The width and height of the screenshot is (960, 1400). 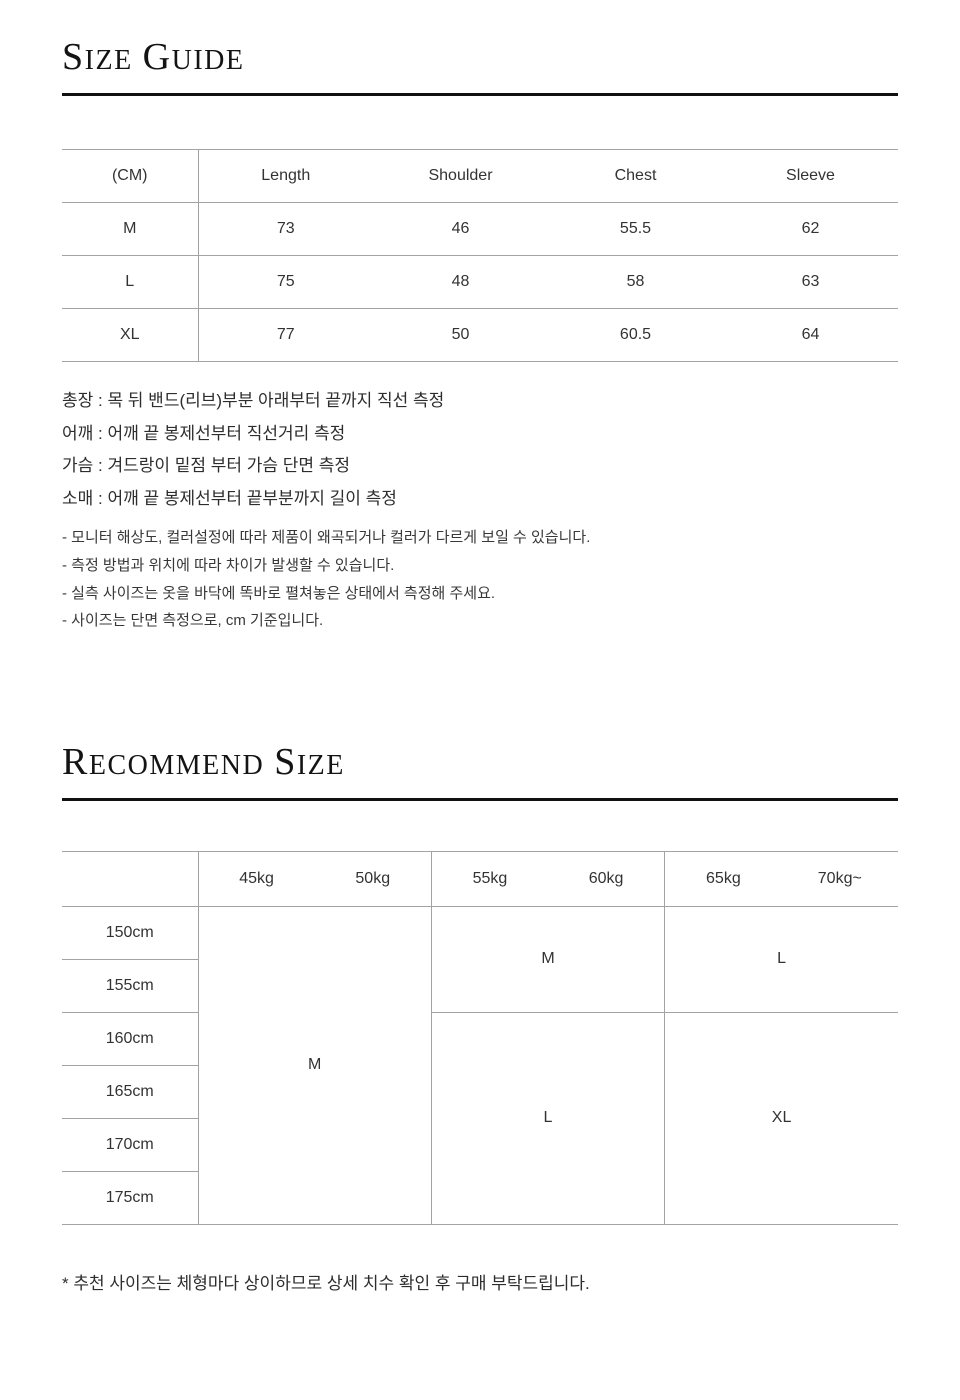 What do you see at coordinates (75, 762) in the screenshot?
I see `title-letter: R` at bounding box center [75, 762].